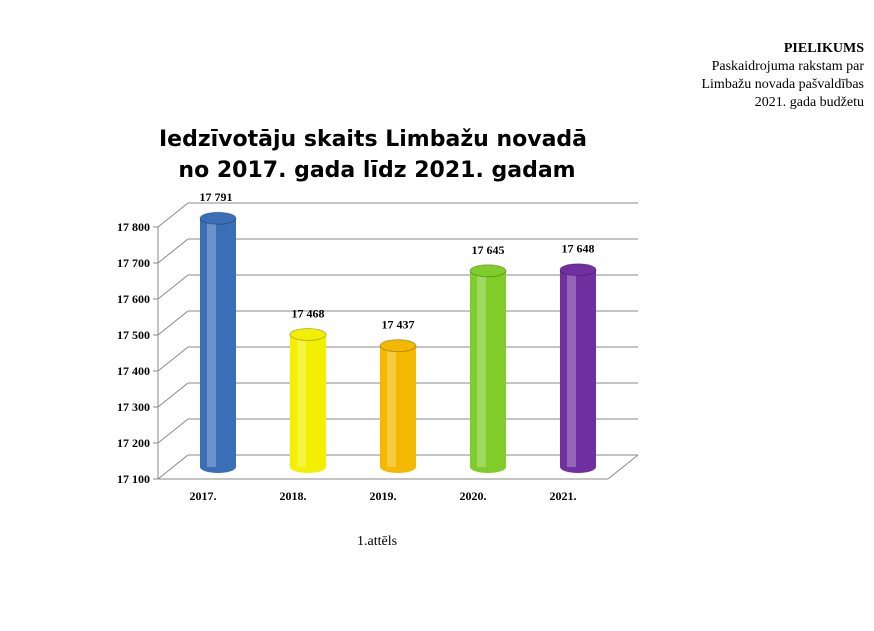 This screenshot has height=631, width=874. What do you see at coordinates (809, 102) in the screenshot?
I see `appendix-line: 2021. gada budžetu` at bounding box center [809, 102].